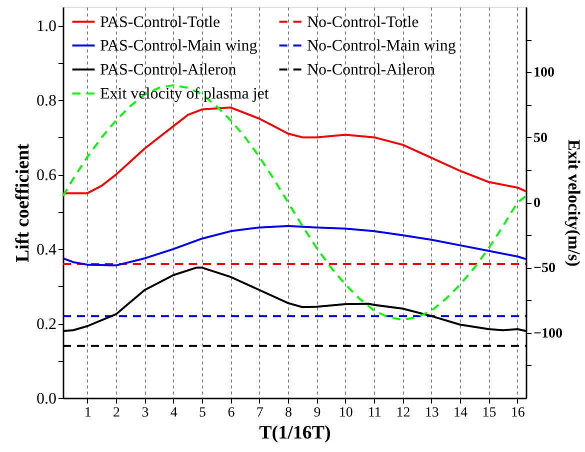 Image resolution: width=585 pixels, height=452 pixels. I want to click on legend-label: No-Control-Main wing, so click(381, 46).